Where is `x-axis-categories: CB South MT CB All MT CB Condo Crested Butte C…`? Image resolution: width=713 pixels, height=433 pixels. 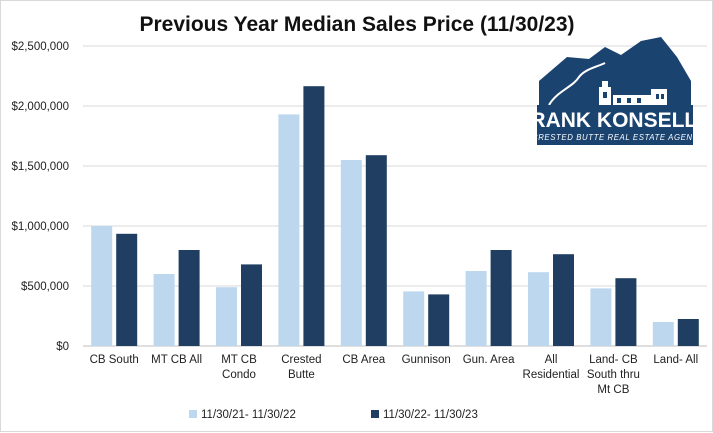 x-axis-categories: CB South MT CB All MT CB Condo Crested Butte C… is located at coordinates (394, 375).